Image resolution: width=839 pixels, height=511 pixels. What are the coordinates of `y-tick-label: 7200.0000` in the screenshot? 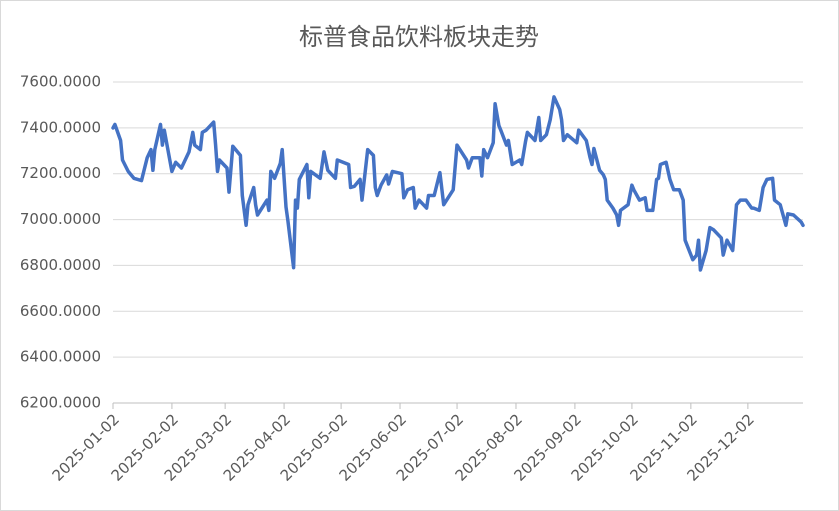 It's located at (60, 173).